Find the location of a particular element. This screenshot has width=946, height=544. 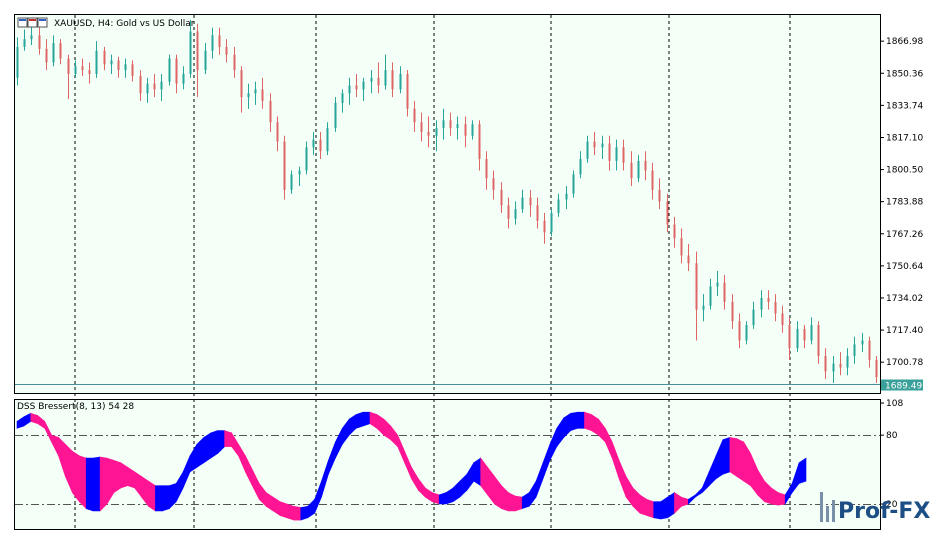

price-axis-label: 1866.98 is located at coordinates (904, 42).